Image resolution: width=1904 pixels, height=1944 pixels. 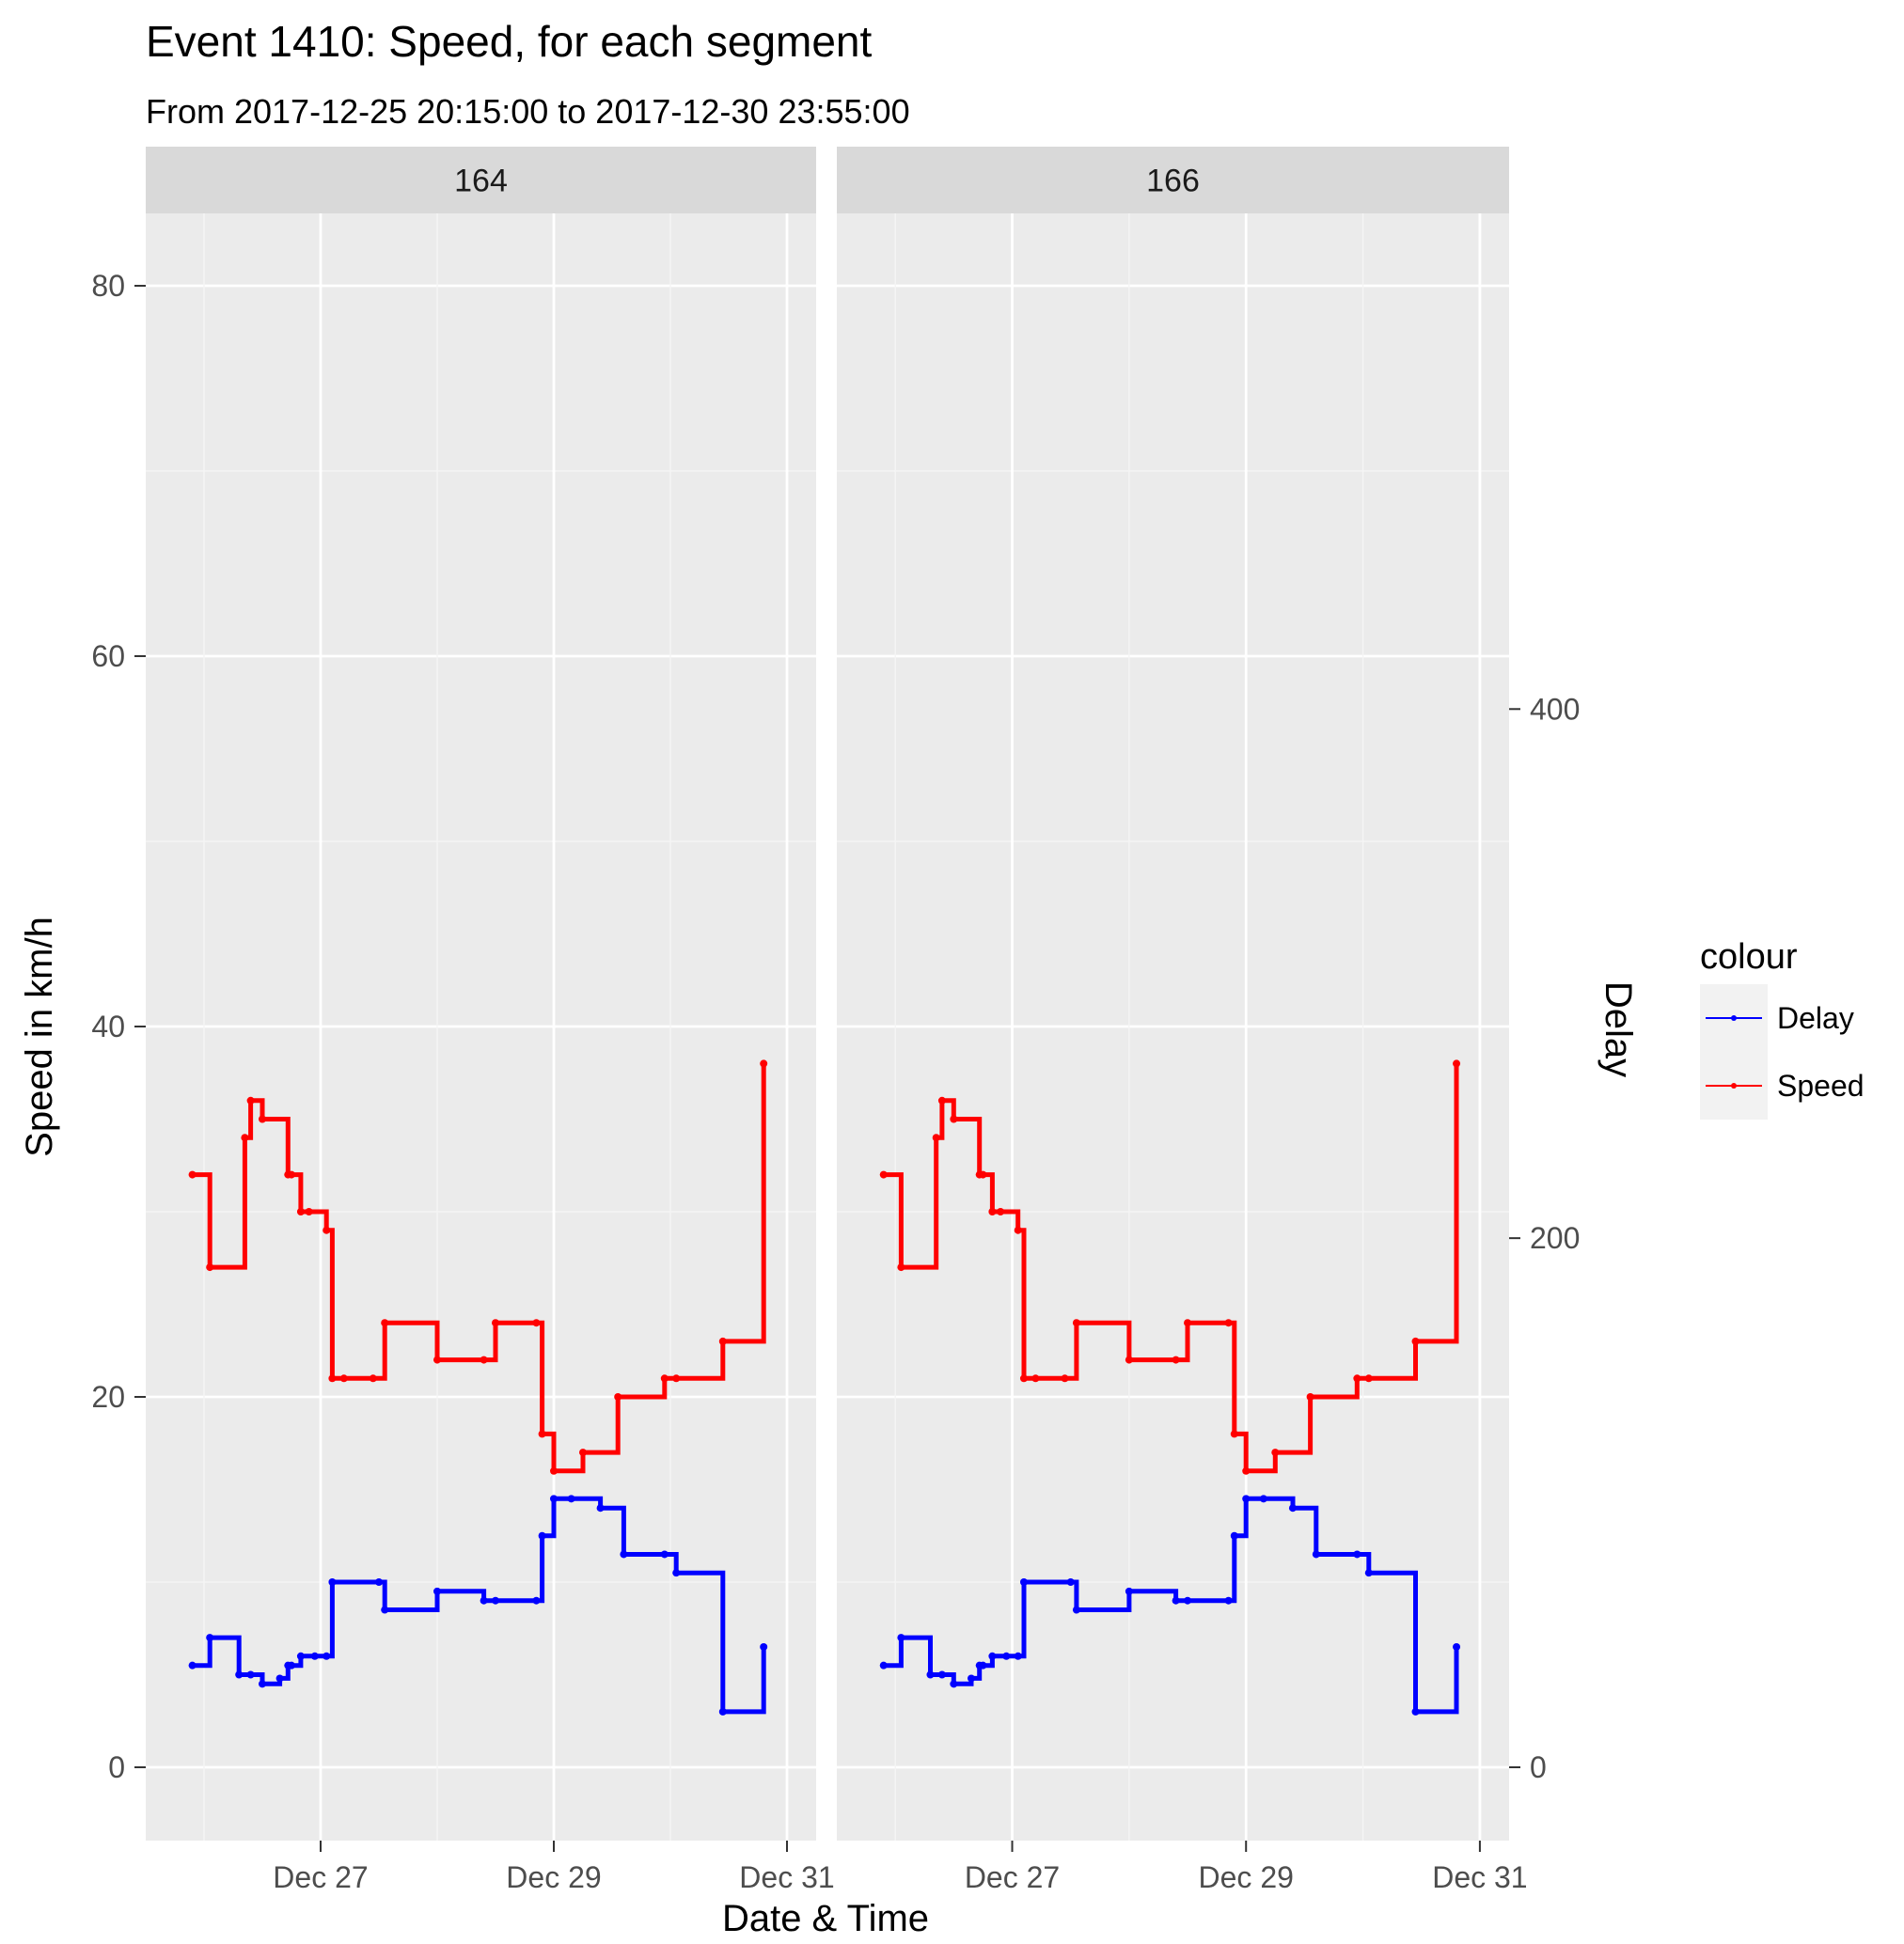 What do you see at coordinates (1538, 1767) in the screenshot?
I see `y2-tick-label: 0` at bounding box center [1538, 1767].